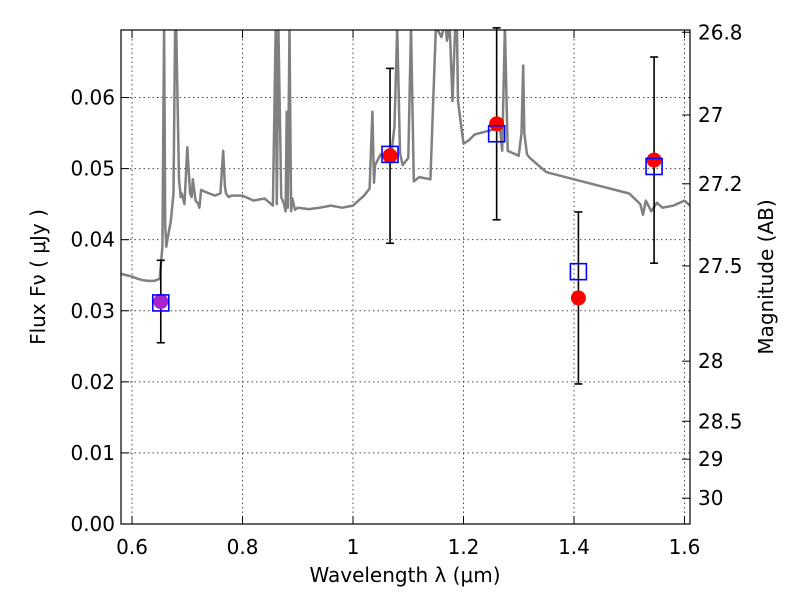  I want to click on mag-tick-label: 28.5, so click(720, 421).